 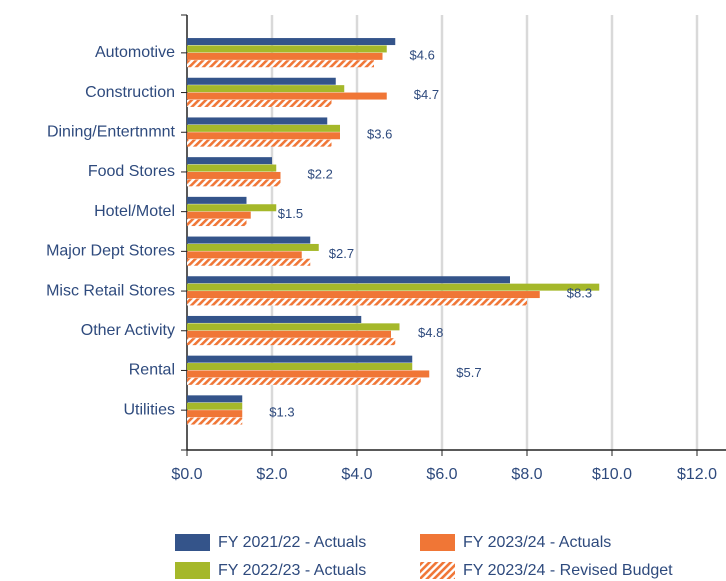 What do you see at coordinates (356, 474) in the screenshot?
I see `x-tick-label: $4.0` at bounding box center [356, 474].